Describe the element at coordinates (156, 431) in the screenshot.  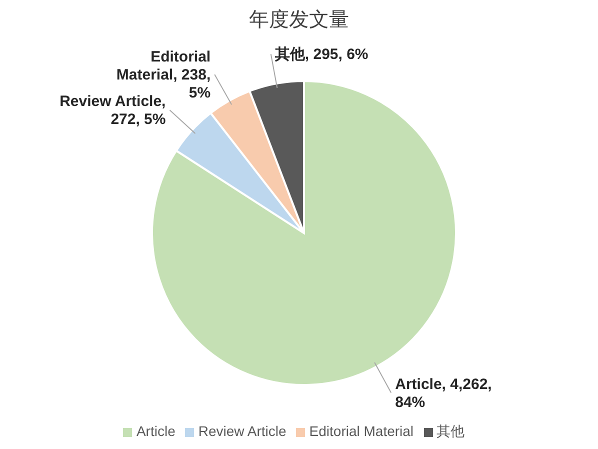
I see `legend-label: Article` at that location.